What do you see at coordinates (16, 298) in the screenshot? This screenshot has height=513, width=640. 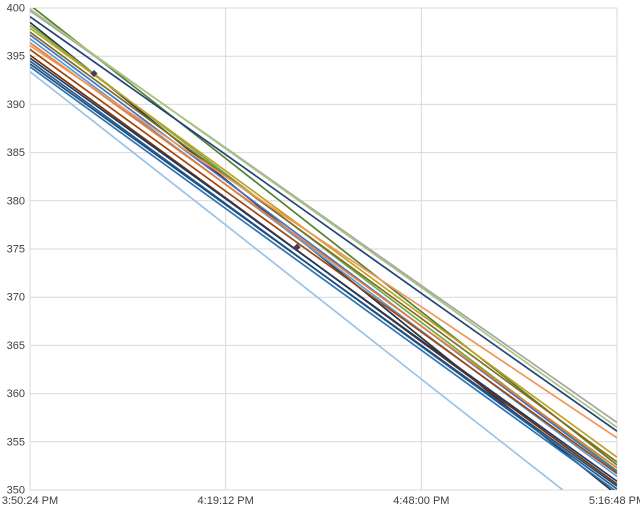 I see `y-axis-tick-label: 370` at bounding box center [16, 298].